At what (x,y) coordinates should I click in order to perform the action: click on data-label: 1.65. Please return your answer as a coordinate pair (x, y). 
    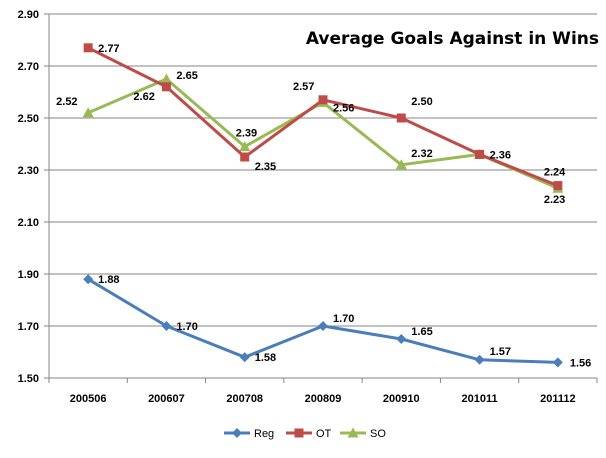
    Looking at the image, I should click on (421, 332).